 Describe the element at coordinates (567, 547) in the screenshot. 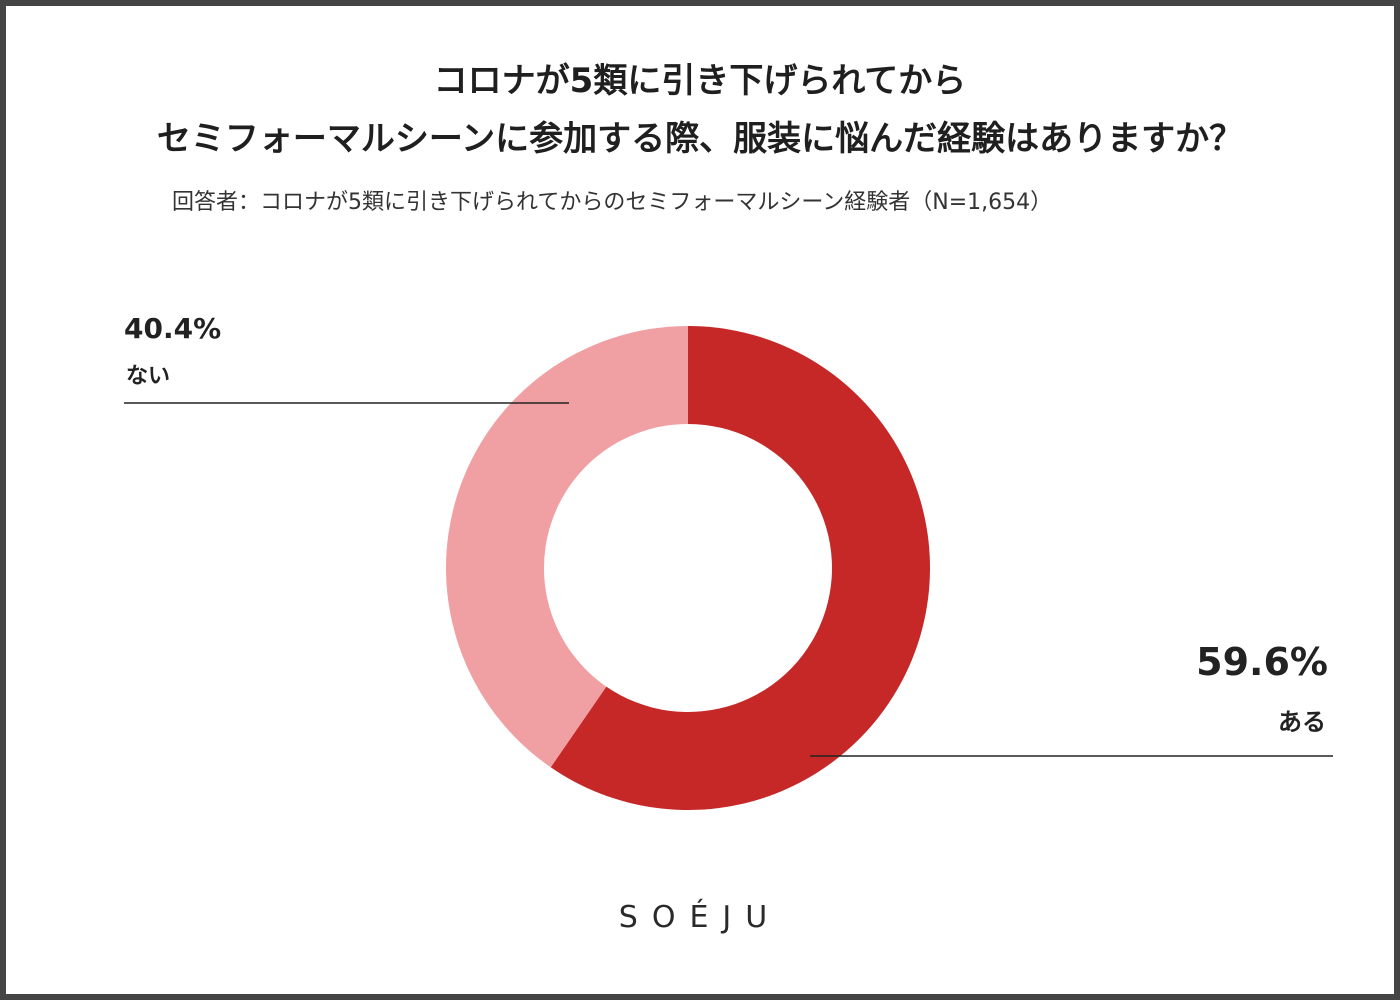

I see `donut-slice-nai` at that location.